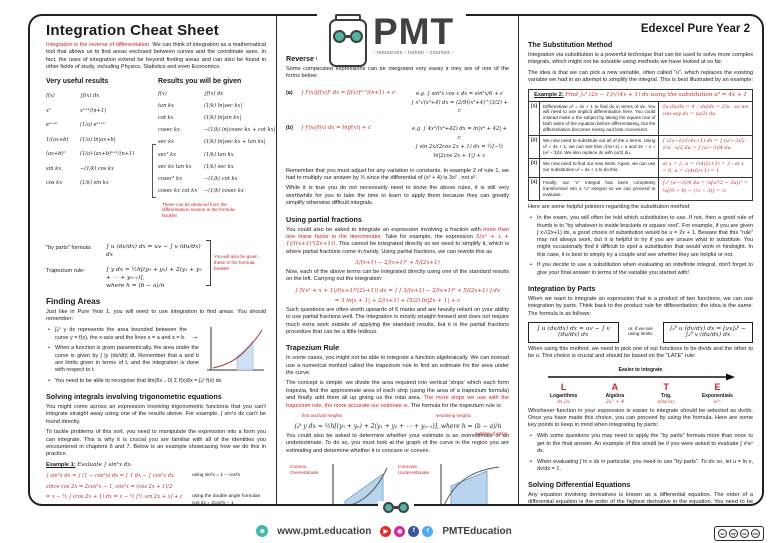  I want to click on fx-cell: cosec kx, so click(169, 130).